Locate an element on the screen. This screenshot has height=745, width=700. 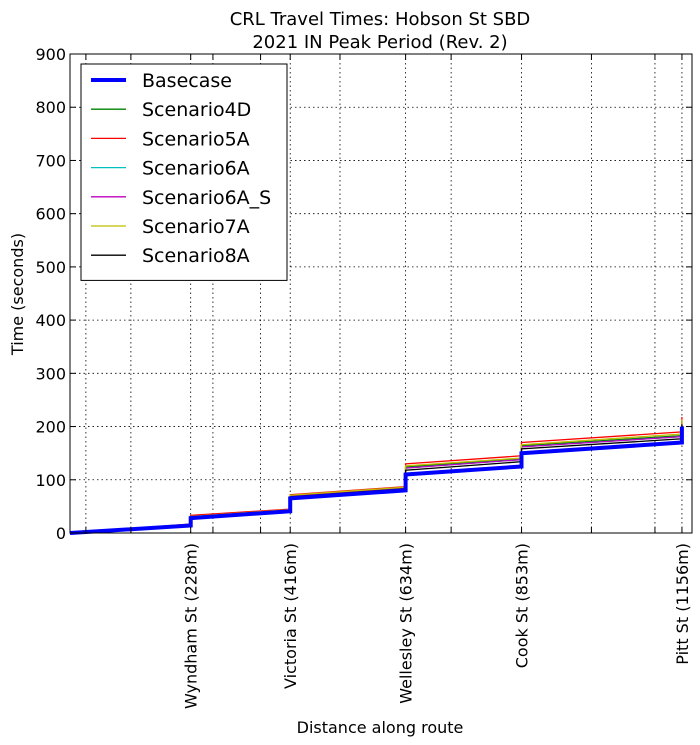
series-line-basecase is located at coordinates (376, 480).